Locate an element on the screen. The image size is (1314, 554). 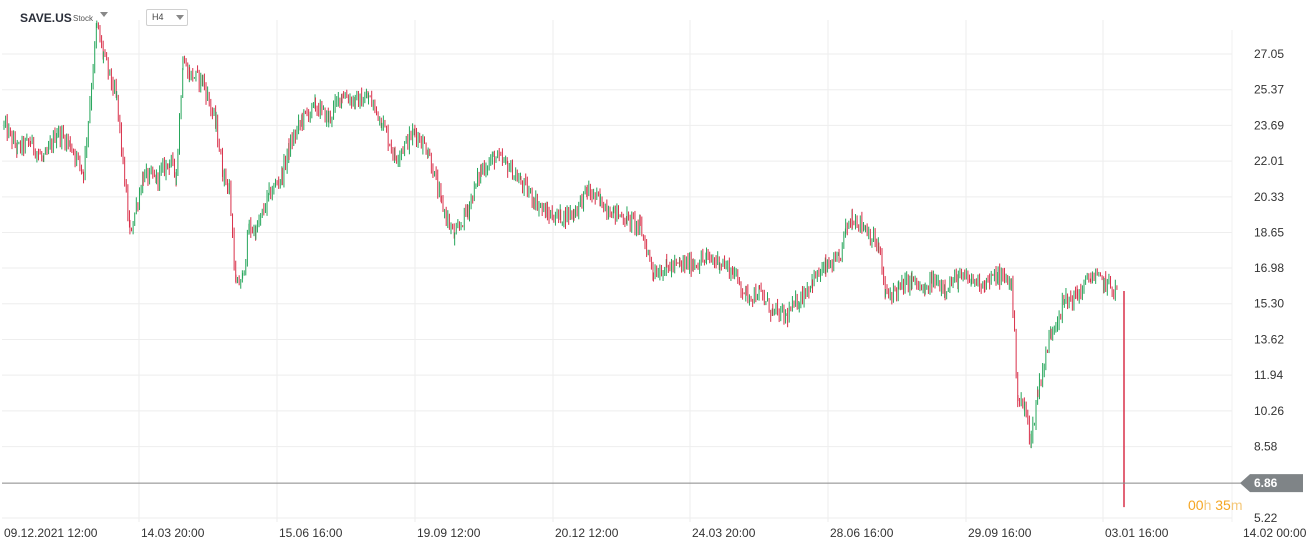
x-tick-label: 09.12.2021 12:00 is located at coordinates (51, 533).